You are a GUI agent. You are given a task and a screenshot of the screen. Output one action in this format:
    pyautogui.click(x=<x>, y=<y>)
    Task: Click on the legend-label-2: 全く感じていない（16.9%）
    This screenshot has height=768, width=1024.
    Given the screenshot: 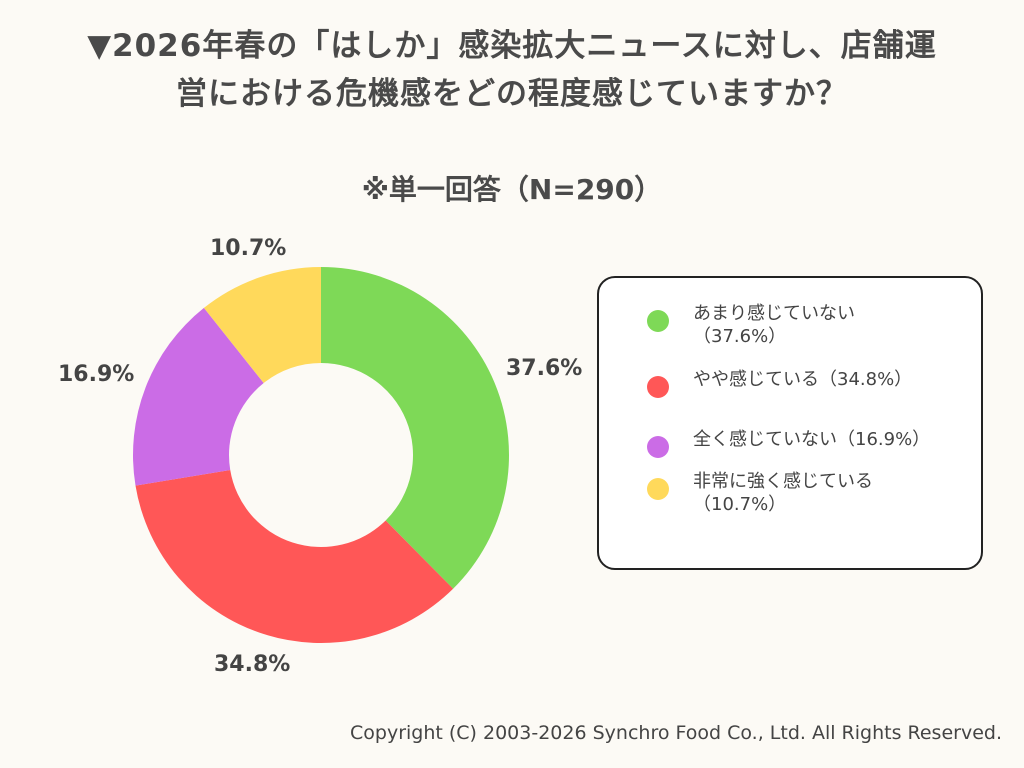 What is the action you would take?
    pyautogui.click(x=812, y=439)
    